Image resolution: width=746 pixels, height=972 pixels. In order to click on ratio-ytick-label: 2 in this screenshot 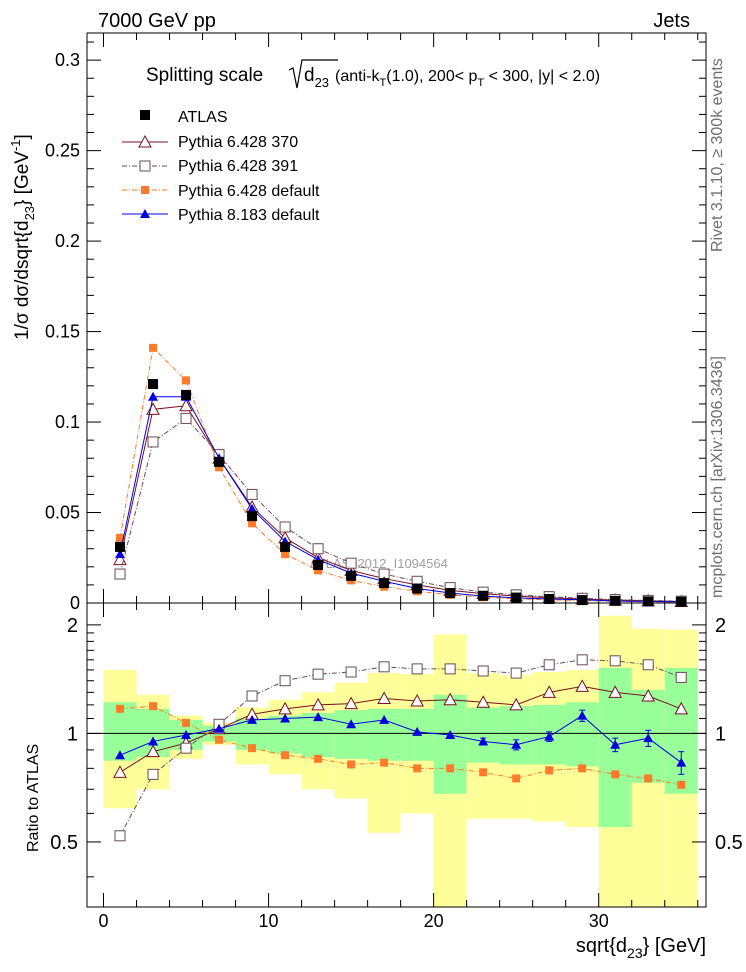, I will do `click(72, 626)`.